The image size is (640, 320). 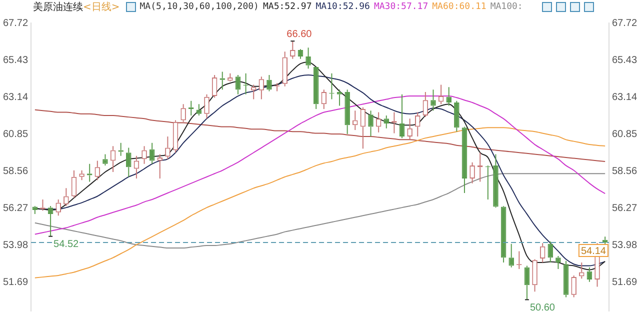 What do you see at coordinates (67, 244) in the screenshot?
I see `annotation: 54.52` at bounding box center [67, 244].